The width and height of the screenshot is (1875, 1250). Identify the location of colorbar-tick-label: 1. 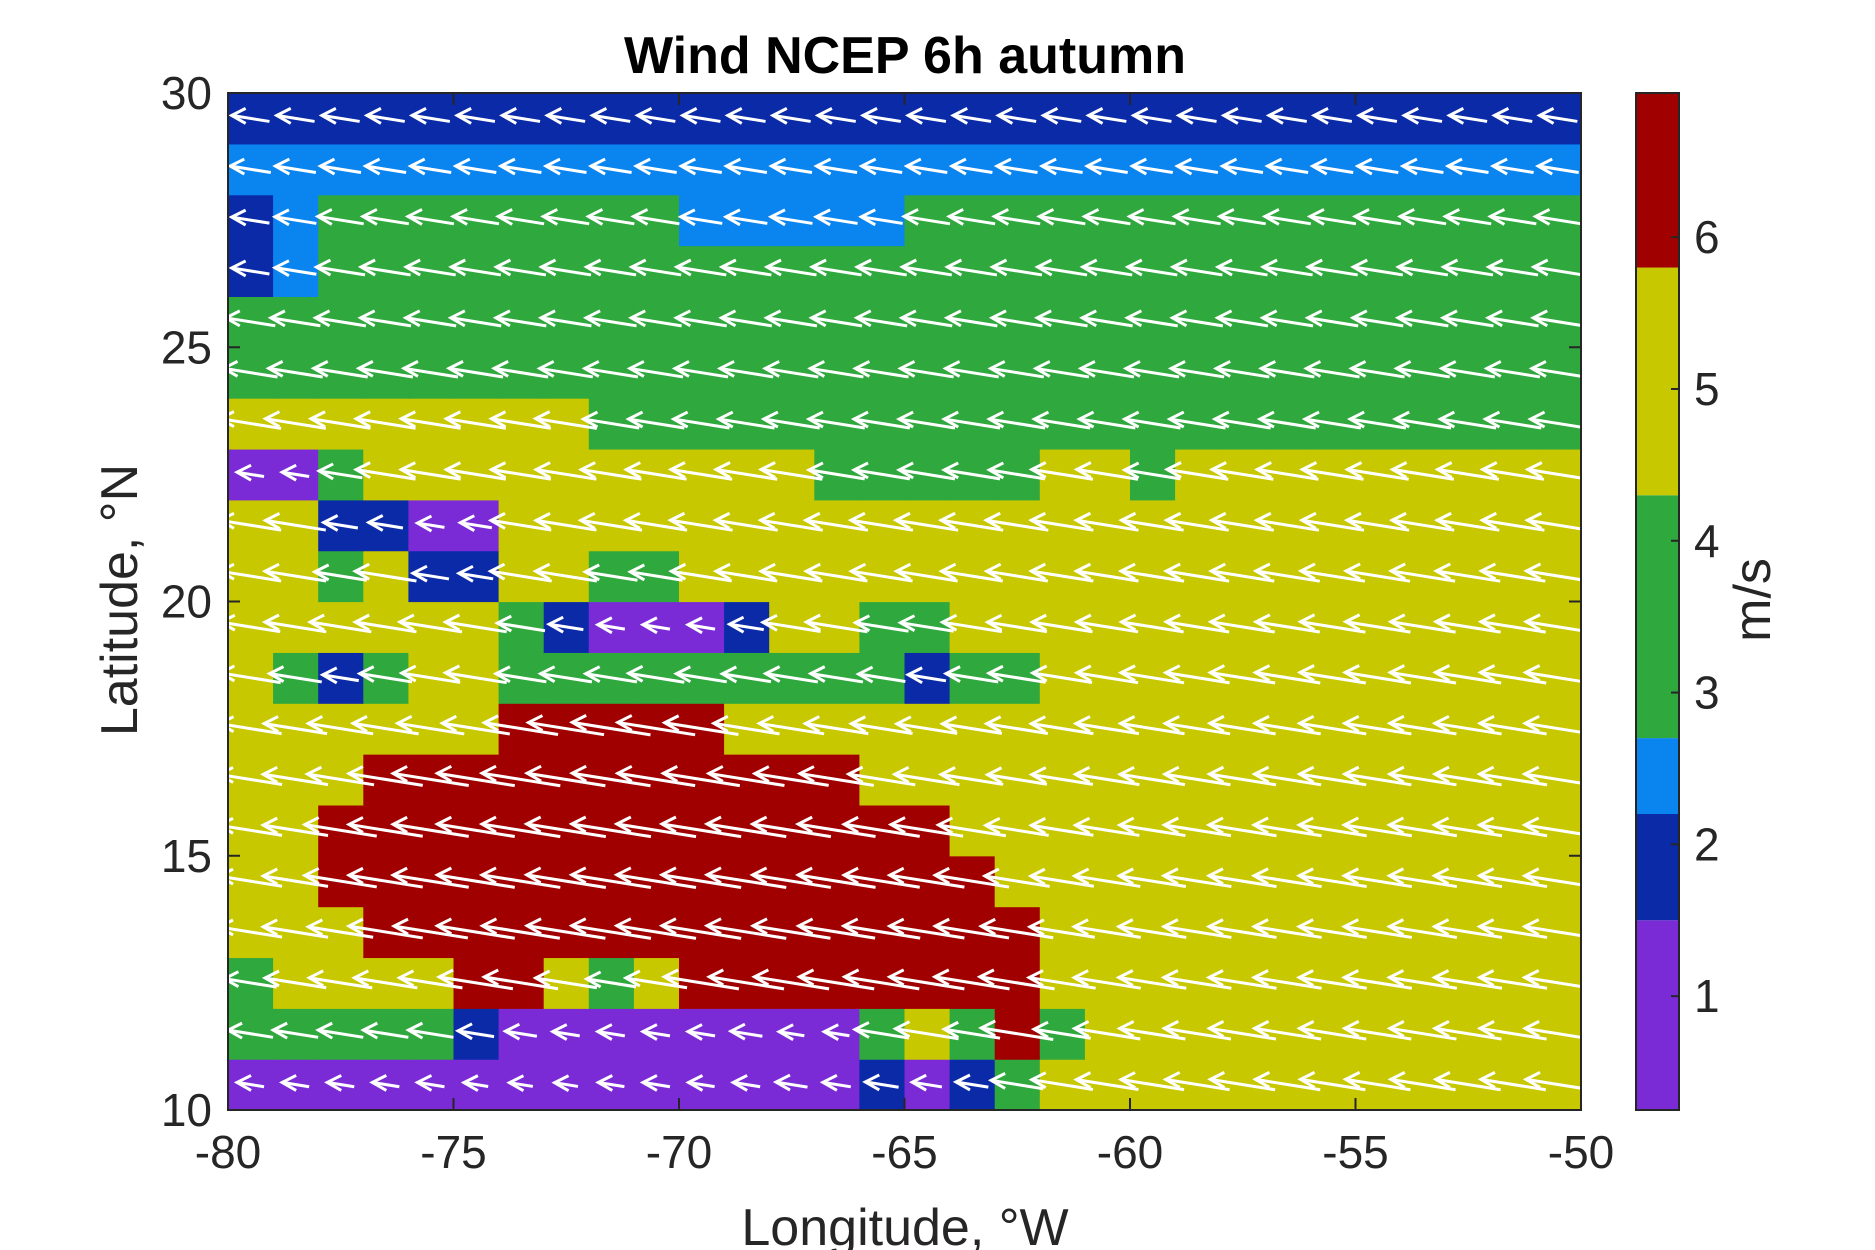
(1707, 996).